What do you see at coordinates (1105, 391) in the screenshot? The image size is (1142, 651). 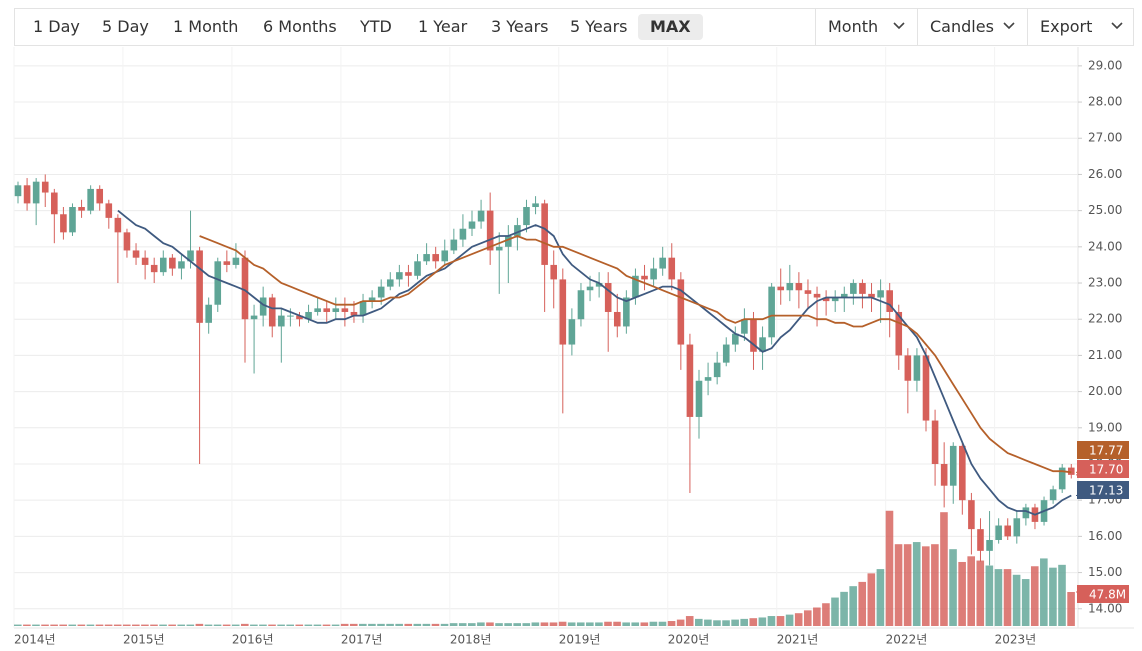 I see `y-tick-label: 20.00` at bounding box center [1105, 391].